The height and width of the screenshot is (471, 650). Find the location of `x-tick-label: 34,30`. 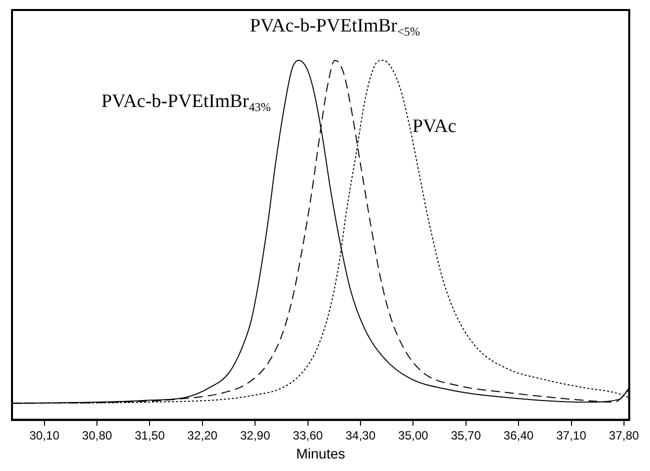

x-tick-label: 34,30 is located at coordinates (360, 435).